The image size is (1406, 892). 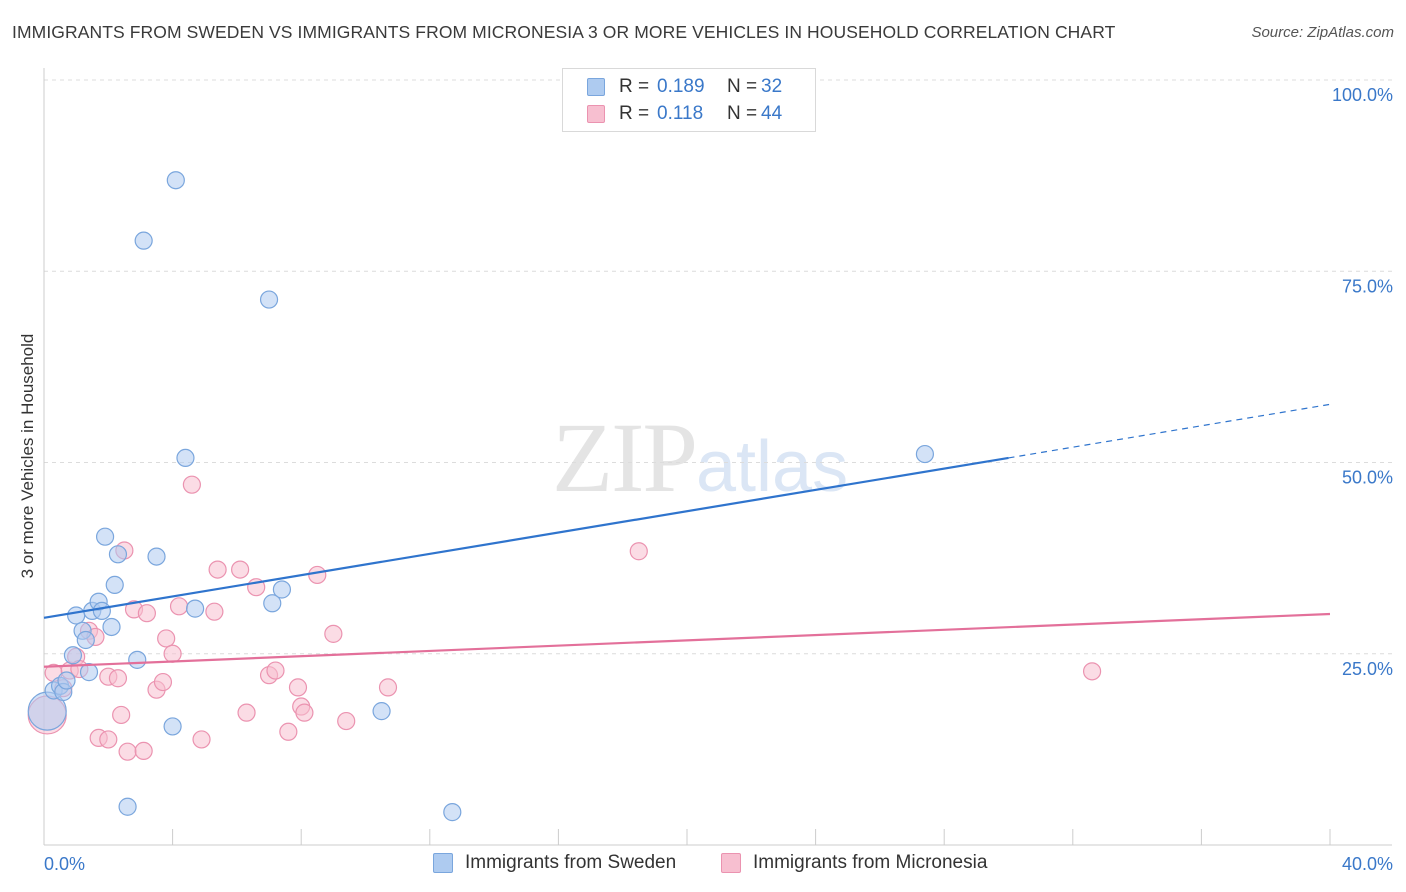 What do you see at coordinates (1367, 669) in the screenshot?
I see `y-tick-label: 25.0%` at bounding box center [1367, 669].